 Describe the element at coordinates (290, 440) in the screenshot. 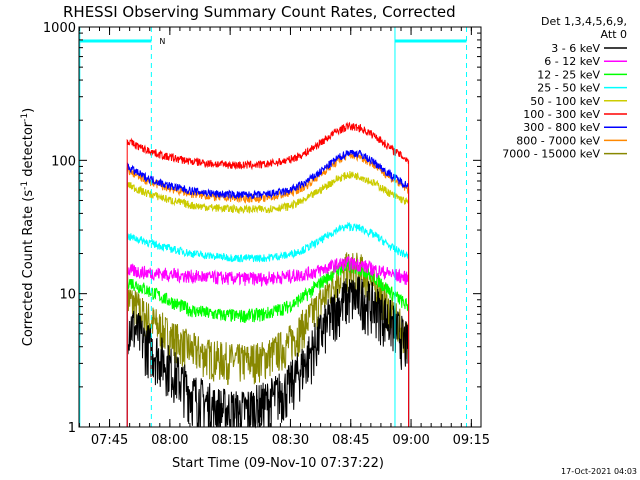

I see `x-tick-label: 08:30` at that location.